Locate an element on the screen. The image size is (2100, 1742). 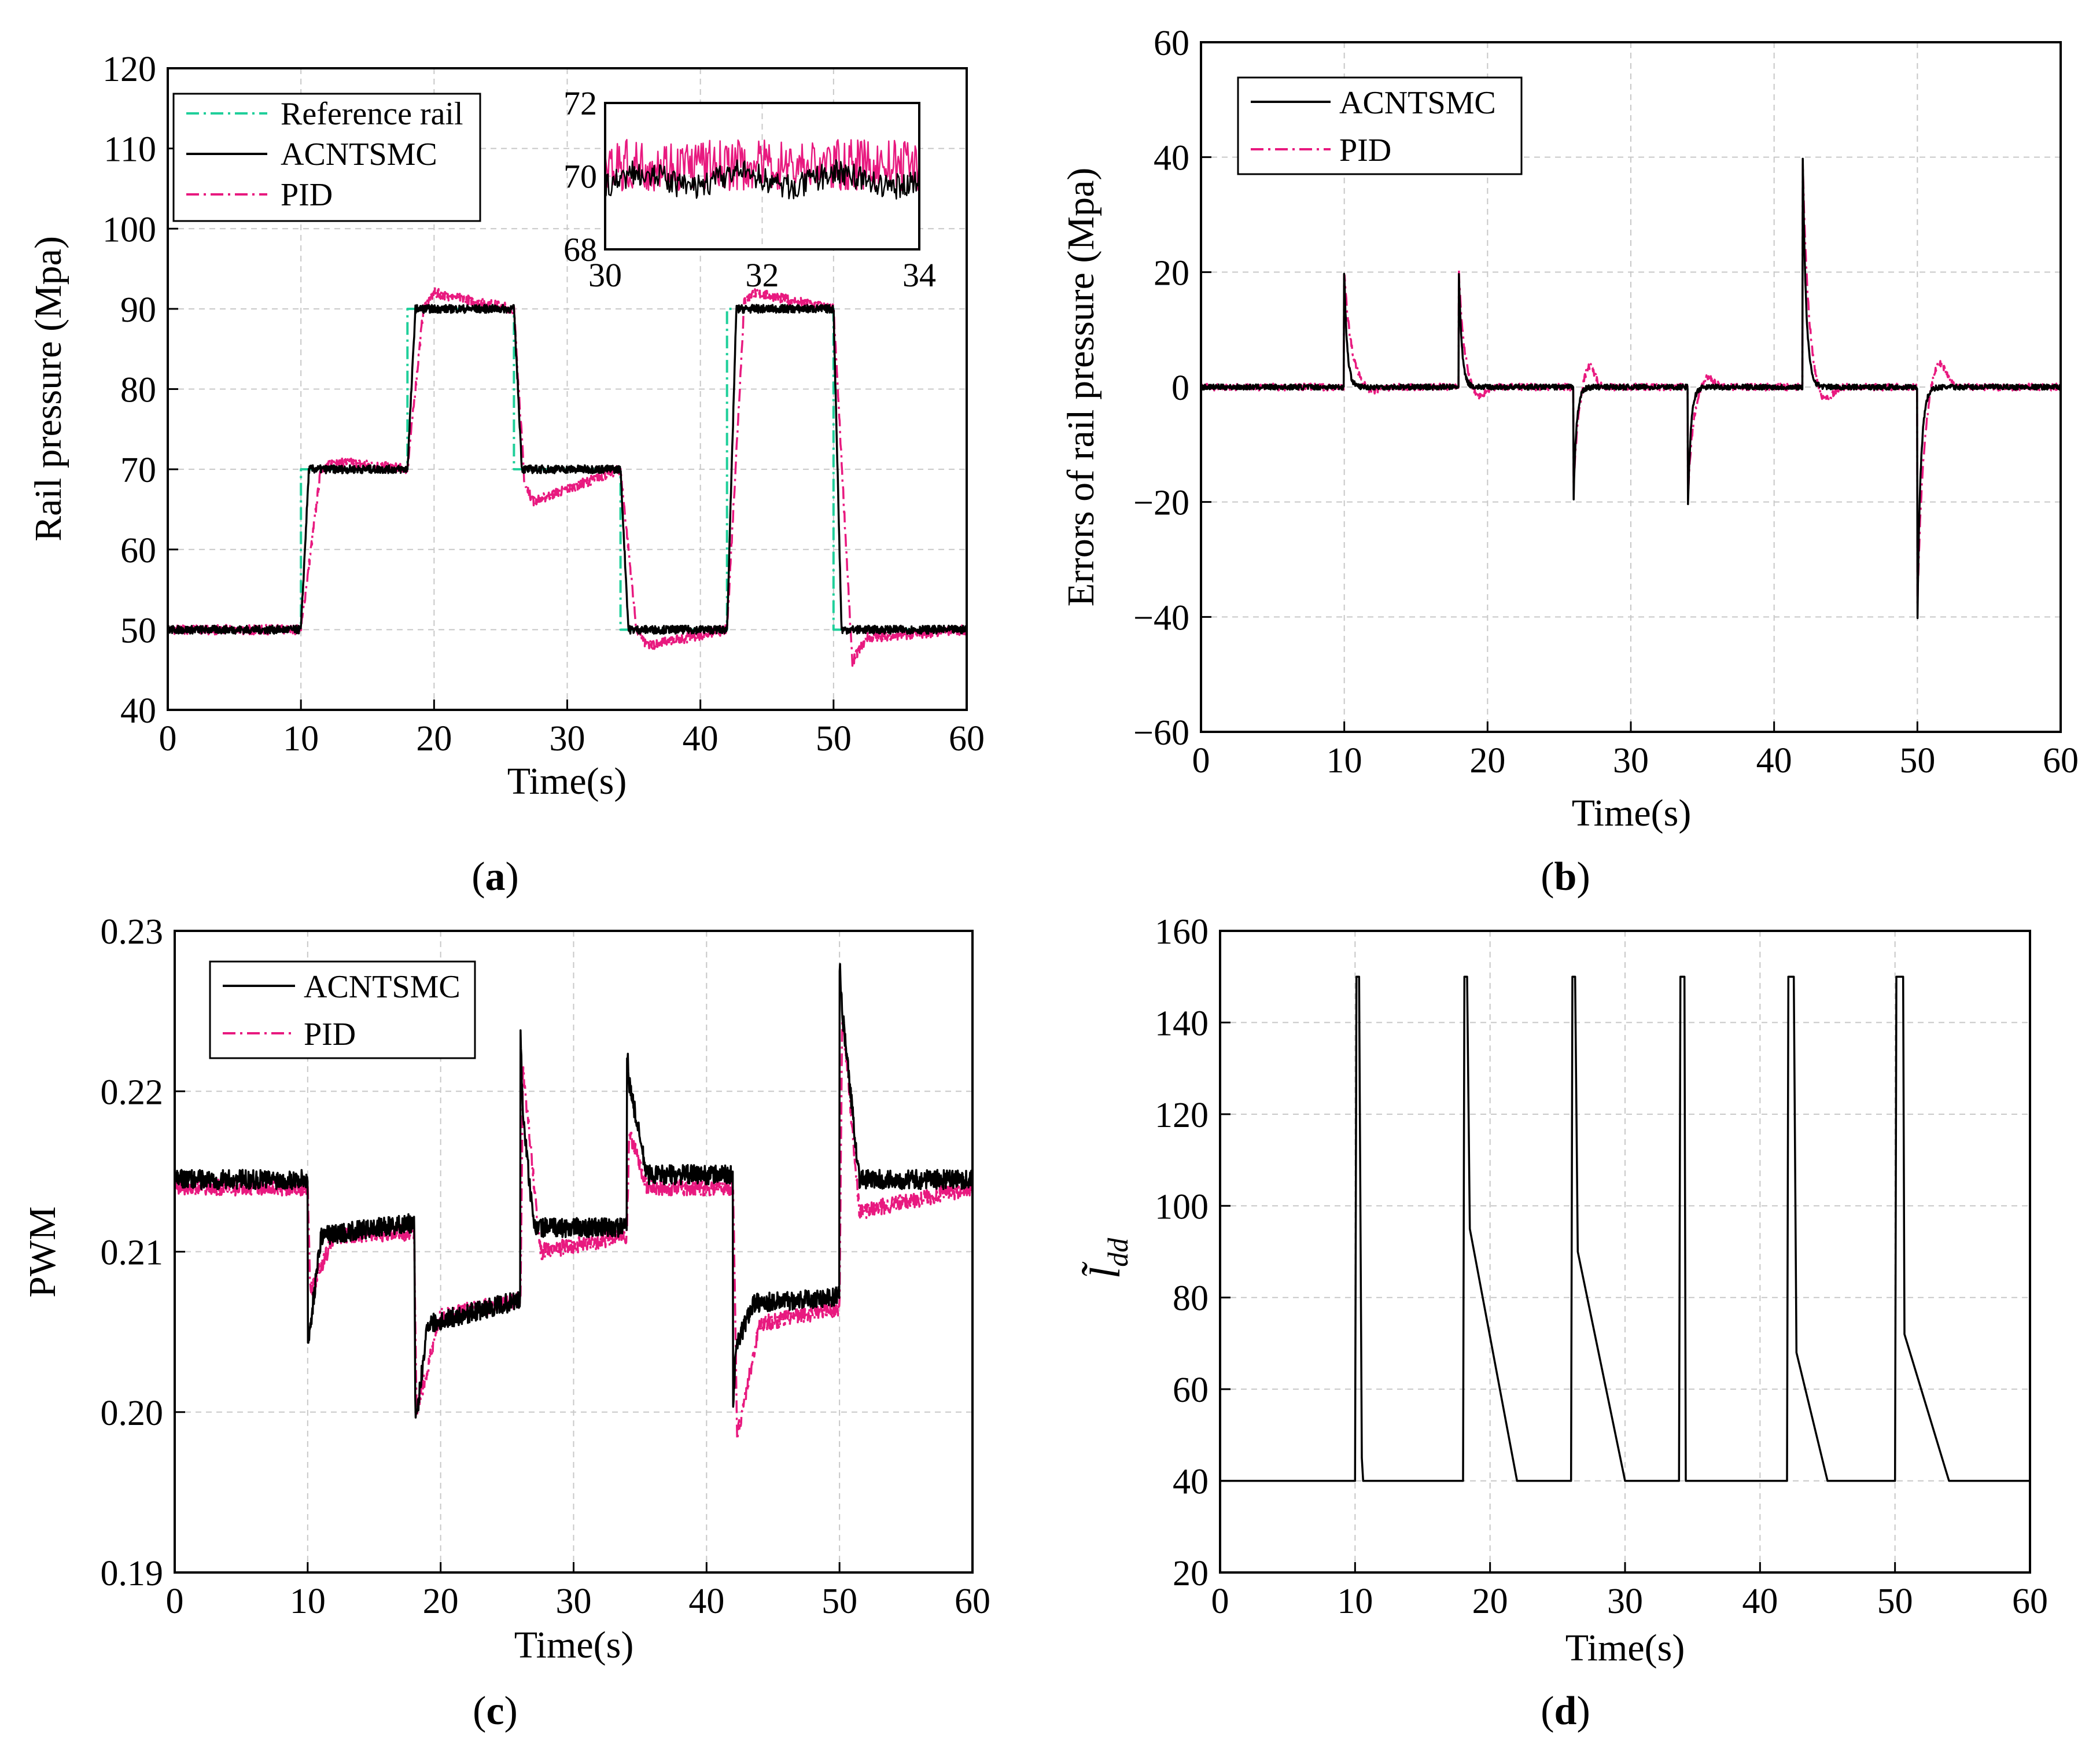
x-tick-label-b: 30 is located at coordinates (1631, 760).